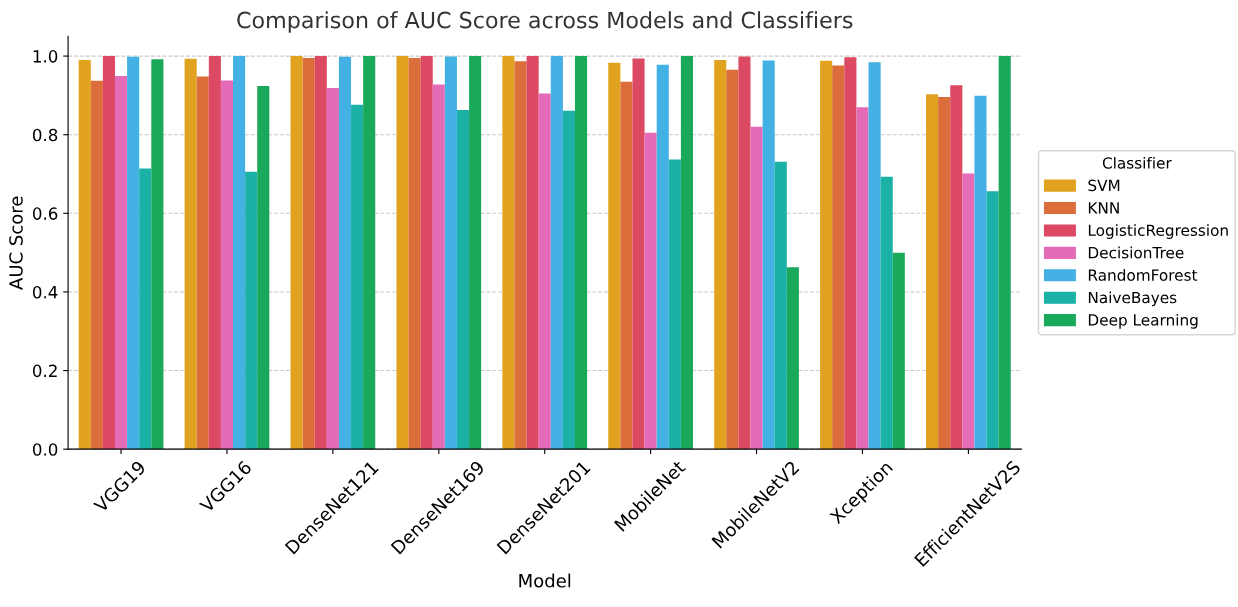  I want to click on y-tick-label: 0.2, so click(44, 371).